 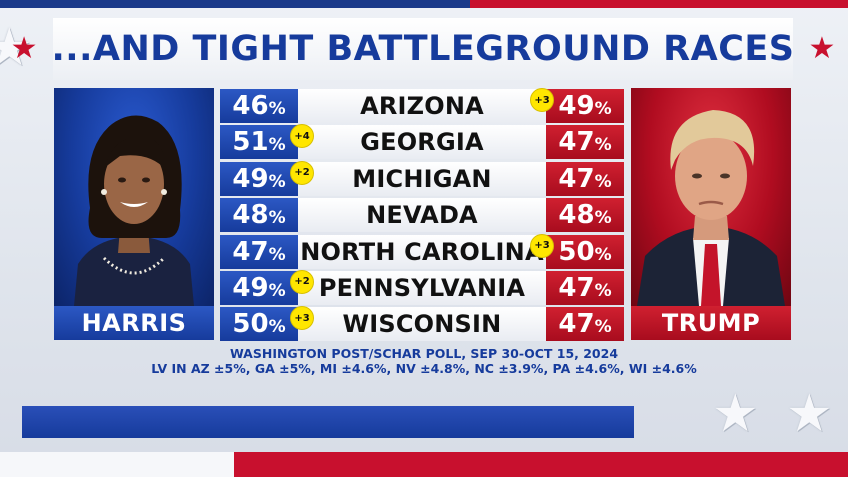 I want to click on trump-portrait-image, so click(x=711, y=208).